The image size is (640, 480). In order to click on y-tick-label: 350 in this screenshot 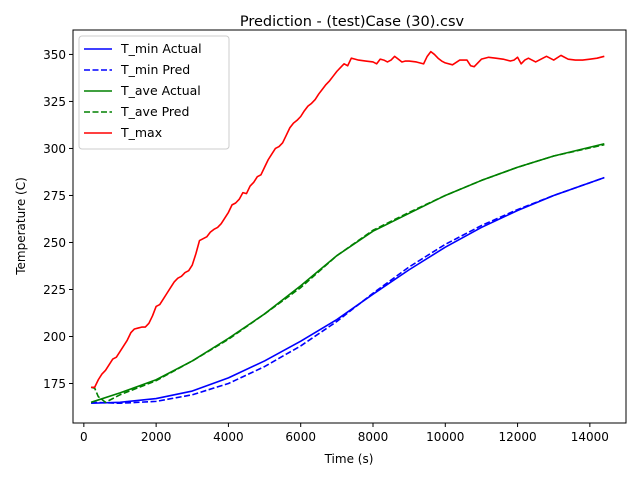, I will do `click(54, 55)`.